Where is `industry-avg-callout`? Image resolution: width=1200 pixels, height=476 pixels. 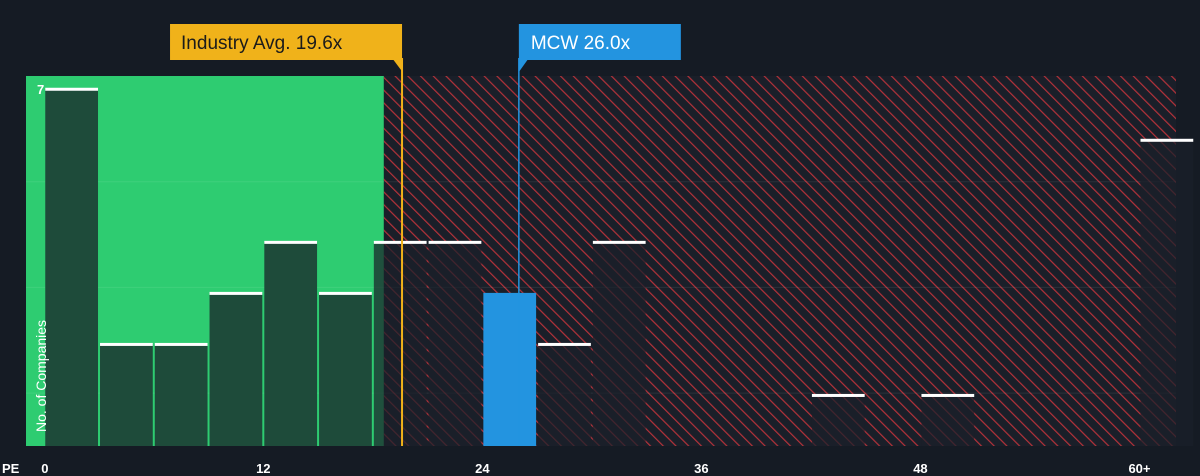 industry-avg-callout is located at coordinates (286, 42).